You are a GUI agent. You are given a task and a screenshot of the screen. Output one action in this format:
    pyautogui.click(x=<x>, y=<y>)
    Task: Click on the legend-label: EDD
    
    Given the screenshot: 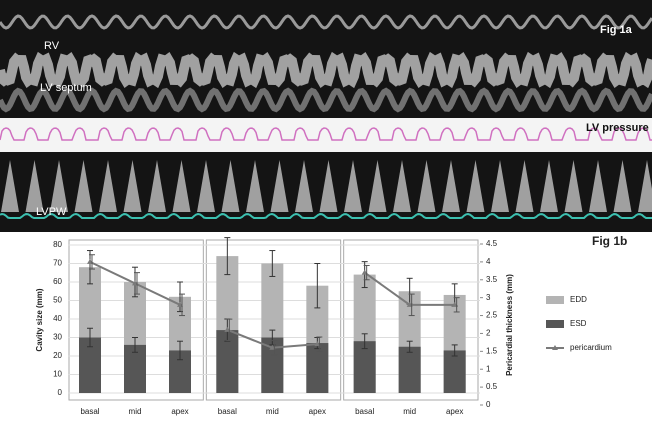 What is the action you would take?
    pyautogui.click(x=578, y=299)
    